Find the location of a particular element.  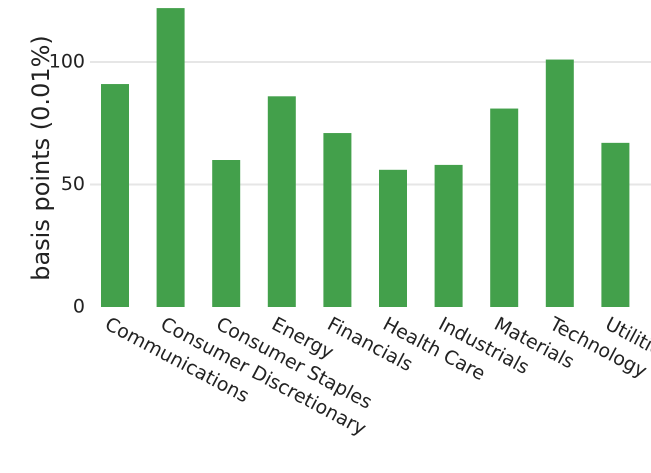

bar-industrials is located at coordinates (448, 235).